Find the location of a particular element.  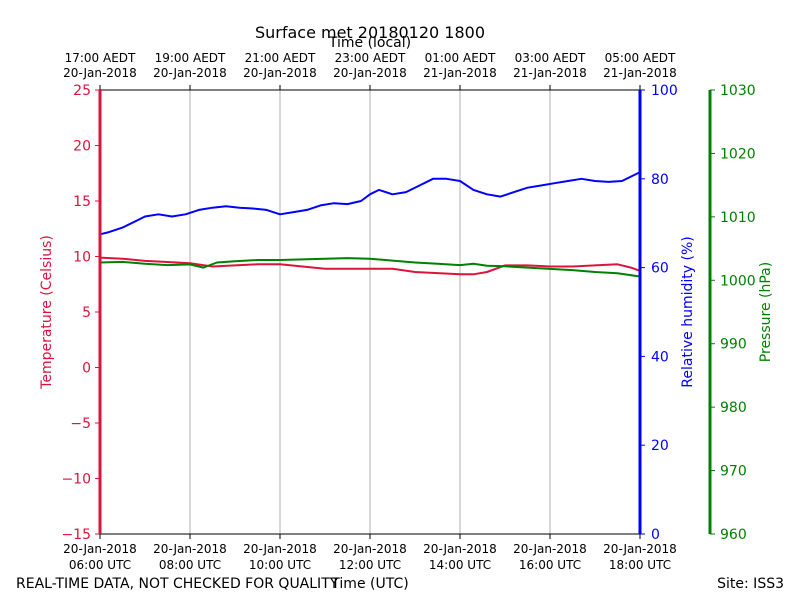

temperature-tick-label: 10 is located at coordinates (82, 258).